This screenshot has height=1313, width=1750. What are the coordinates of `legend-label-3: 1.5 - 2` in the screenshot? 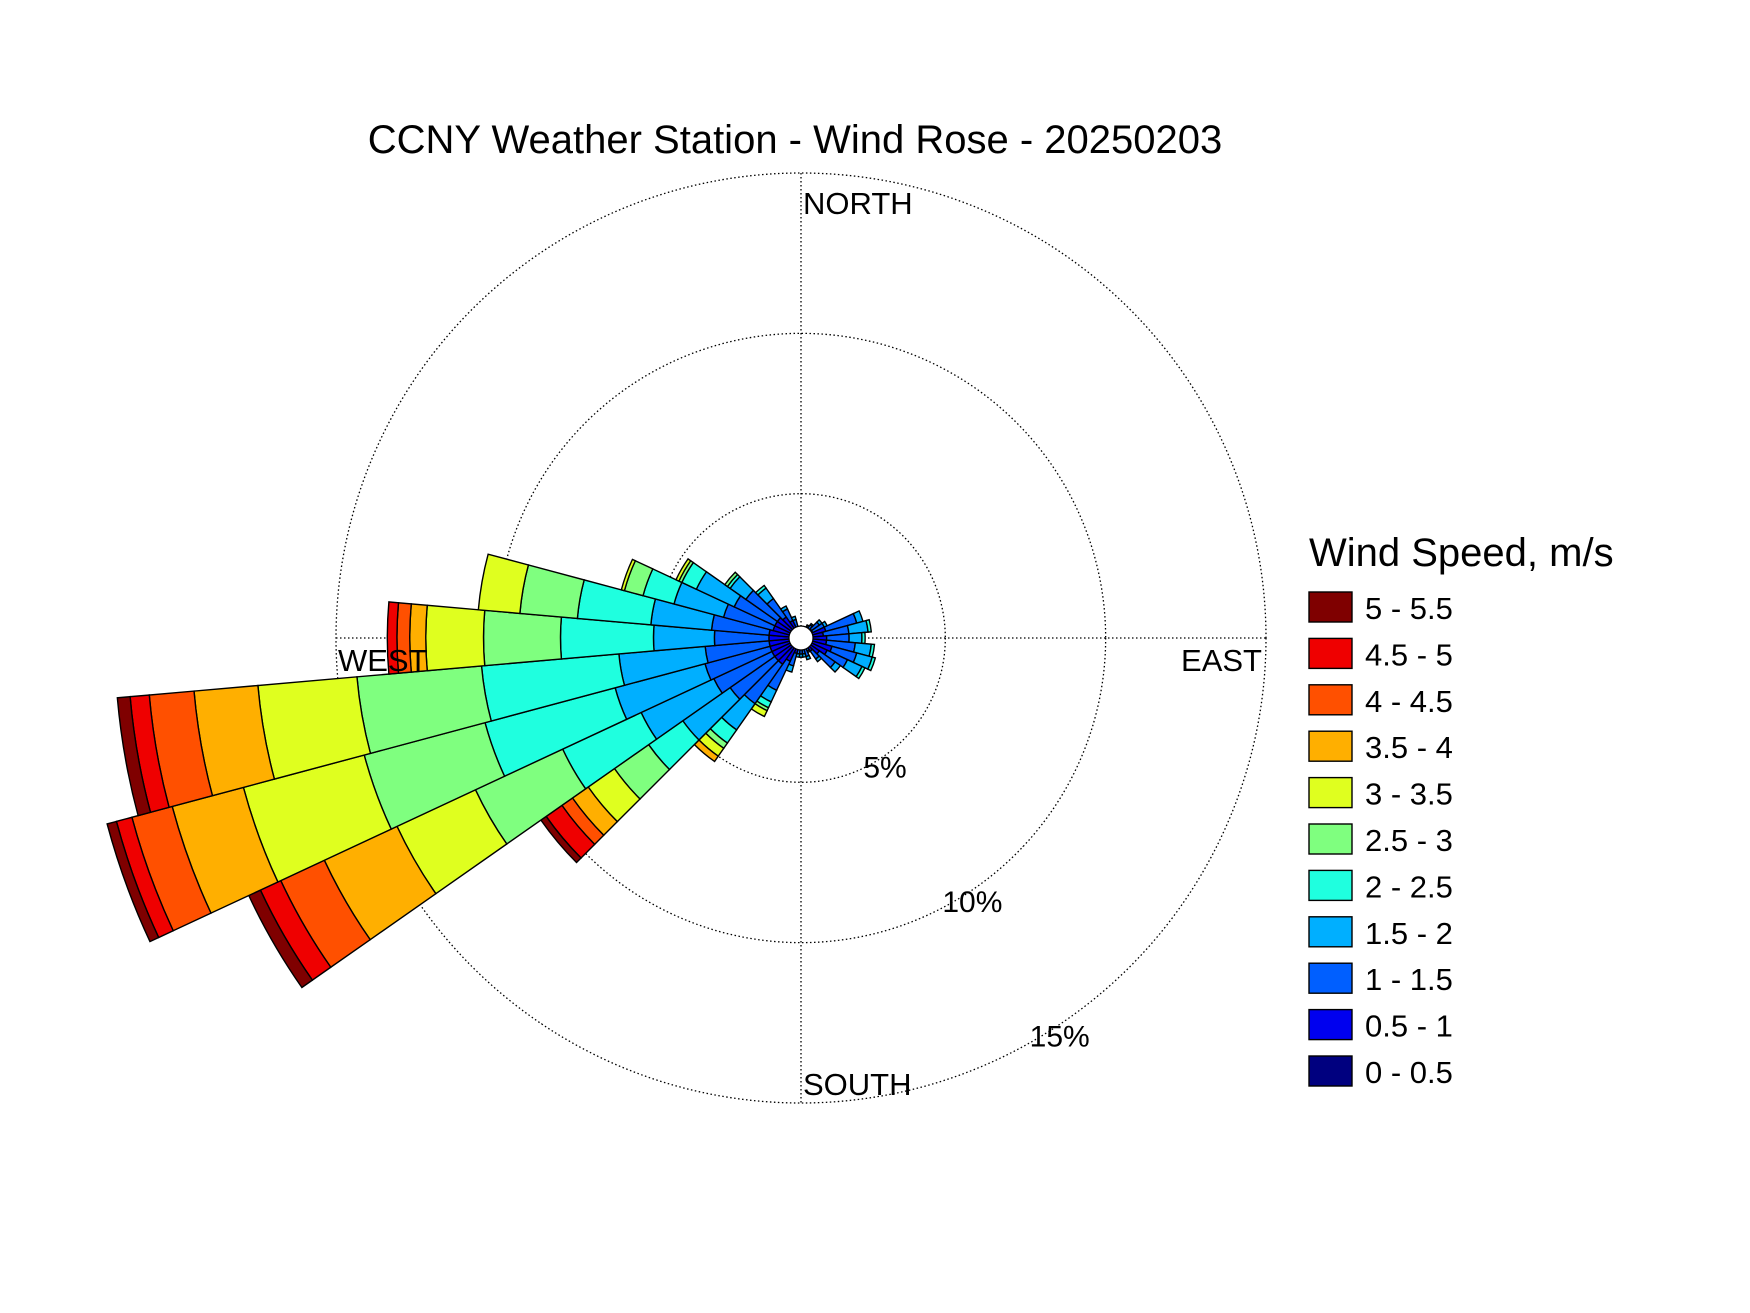 It's located at (1409, 933).